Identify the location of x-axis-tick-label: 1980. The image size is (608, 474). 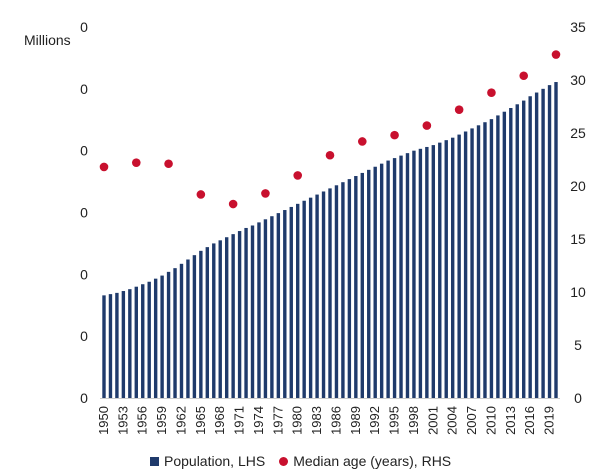
(297, 420).